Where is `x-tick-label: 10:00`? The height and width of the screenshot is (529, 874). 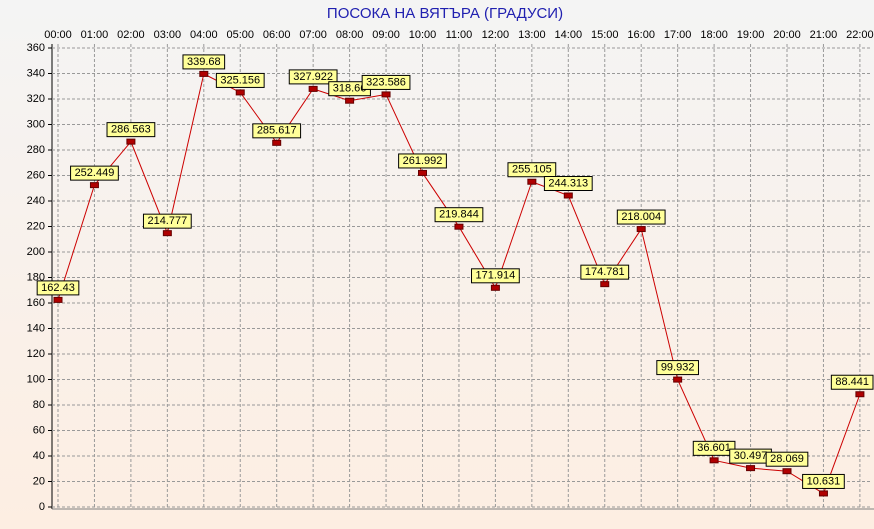
x-tick-label: 10:00 is located at coordinates (423, 35).